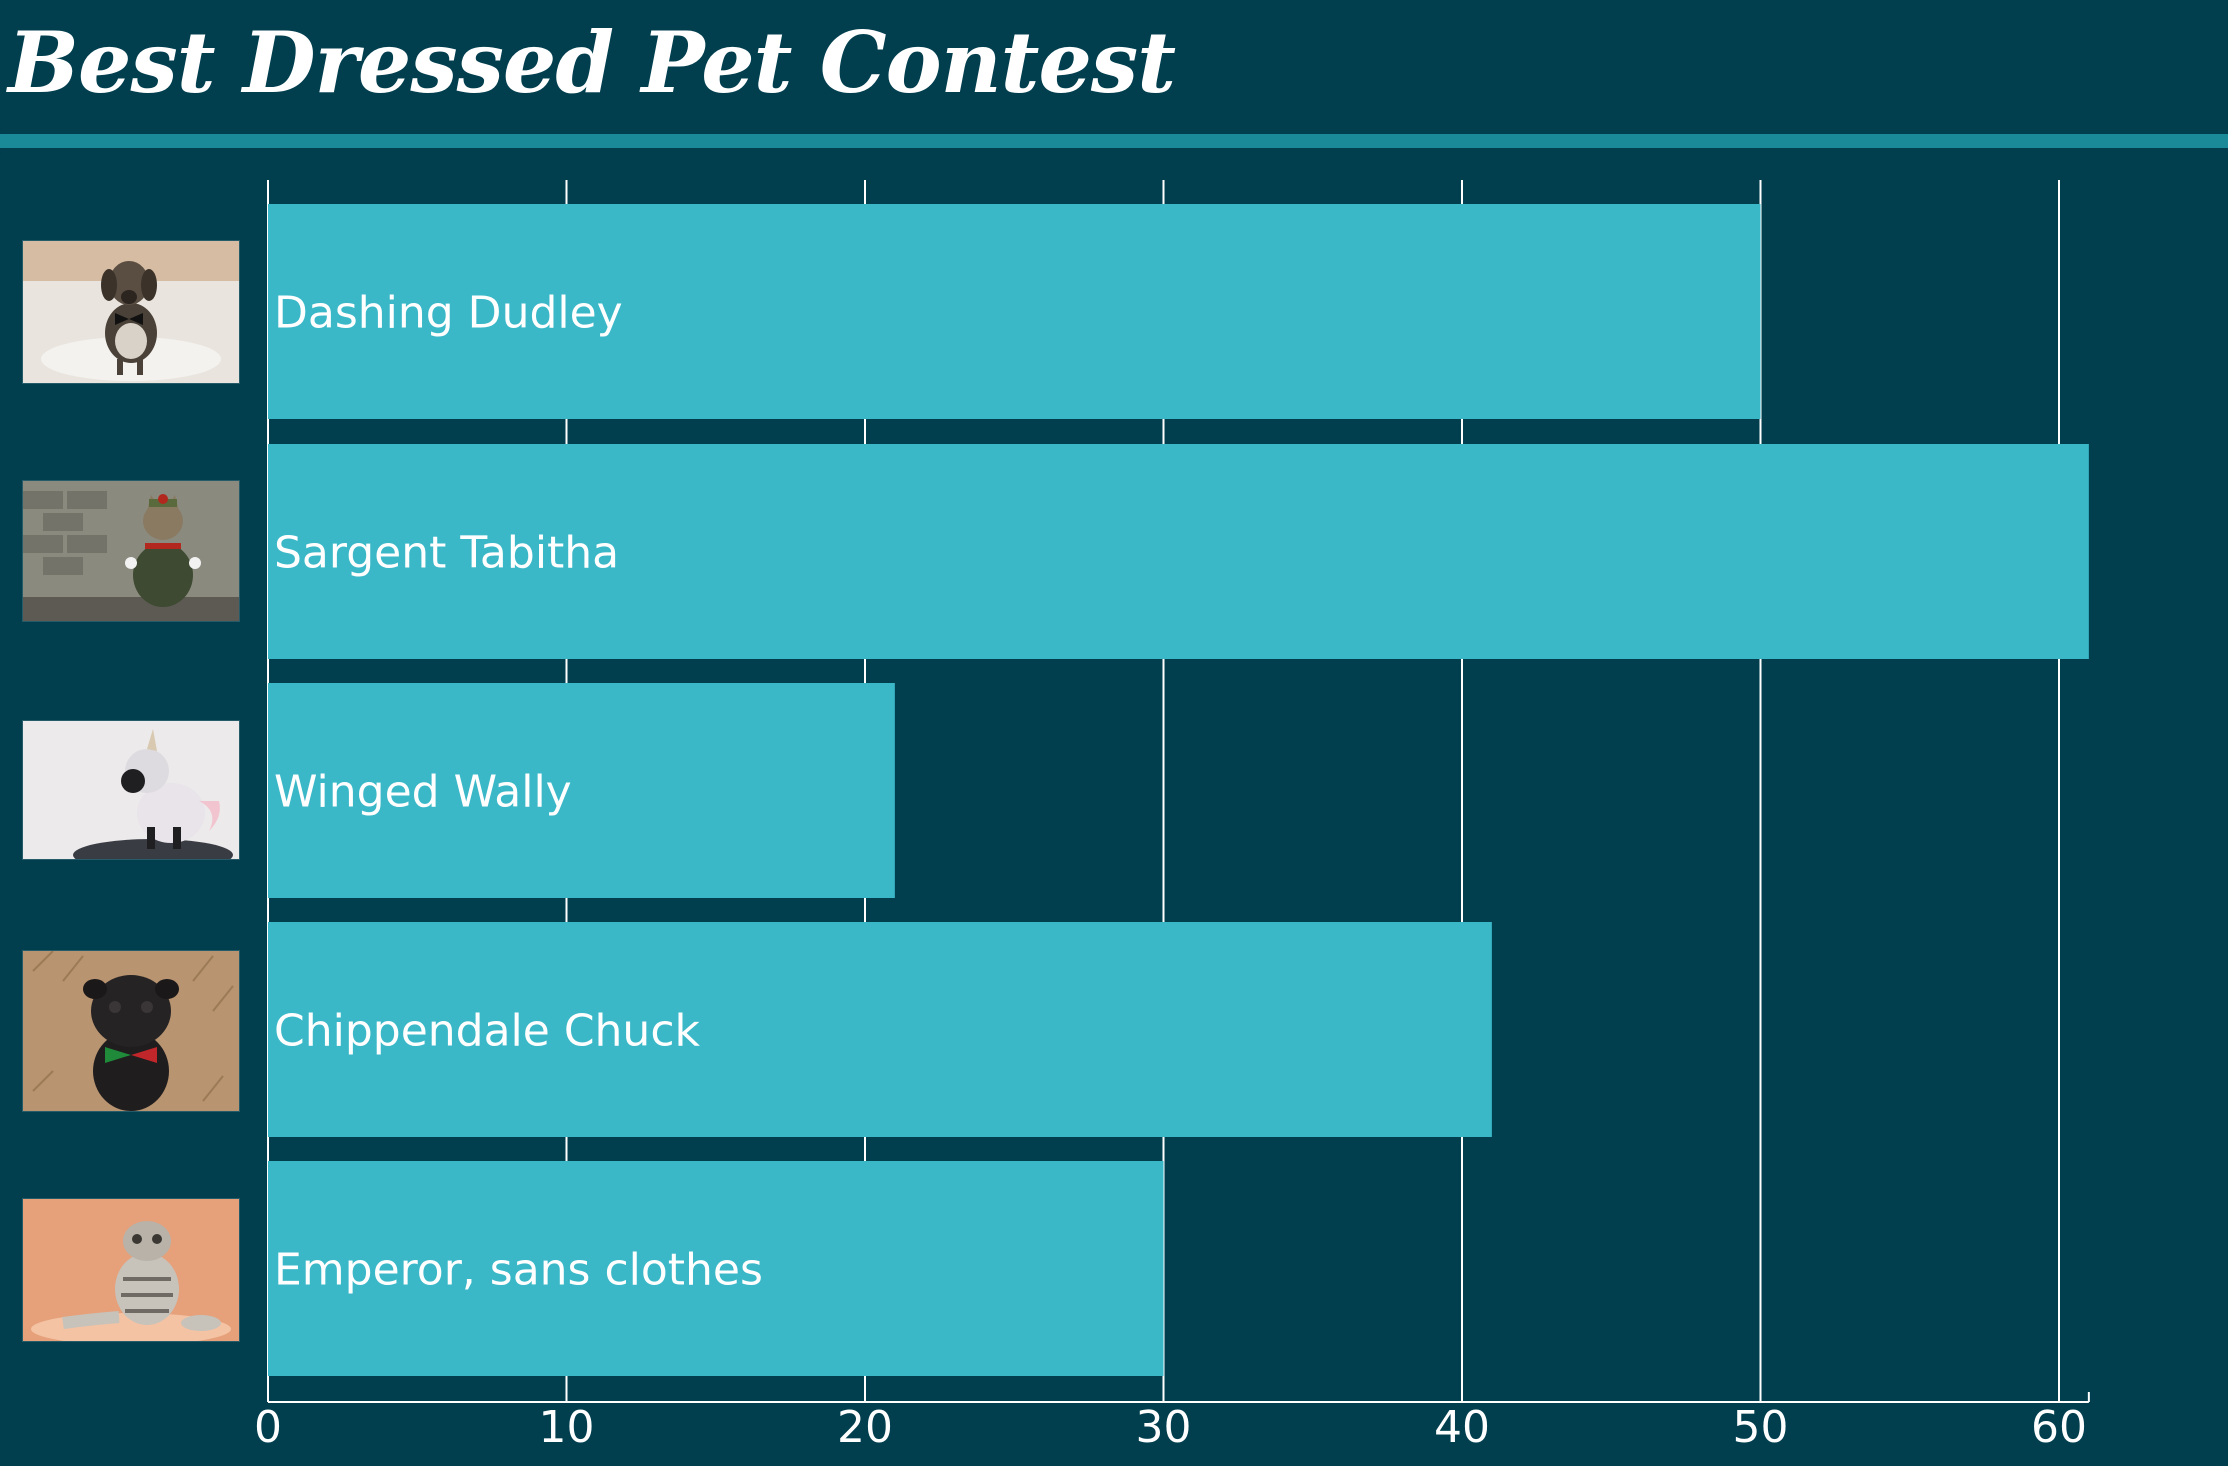 The image size is (2228, 1466). Describe the element at coordinates (131, 312) in the screenshot. I see `dachshund-bowtie-photo` at that location.